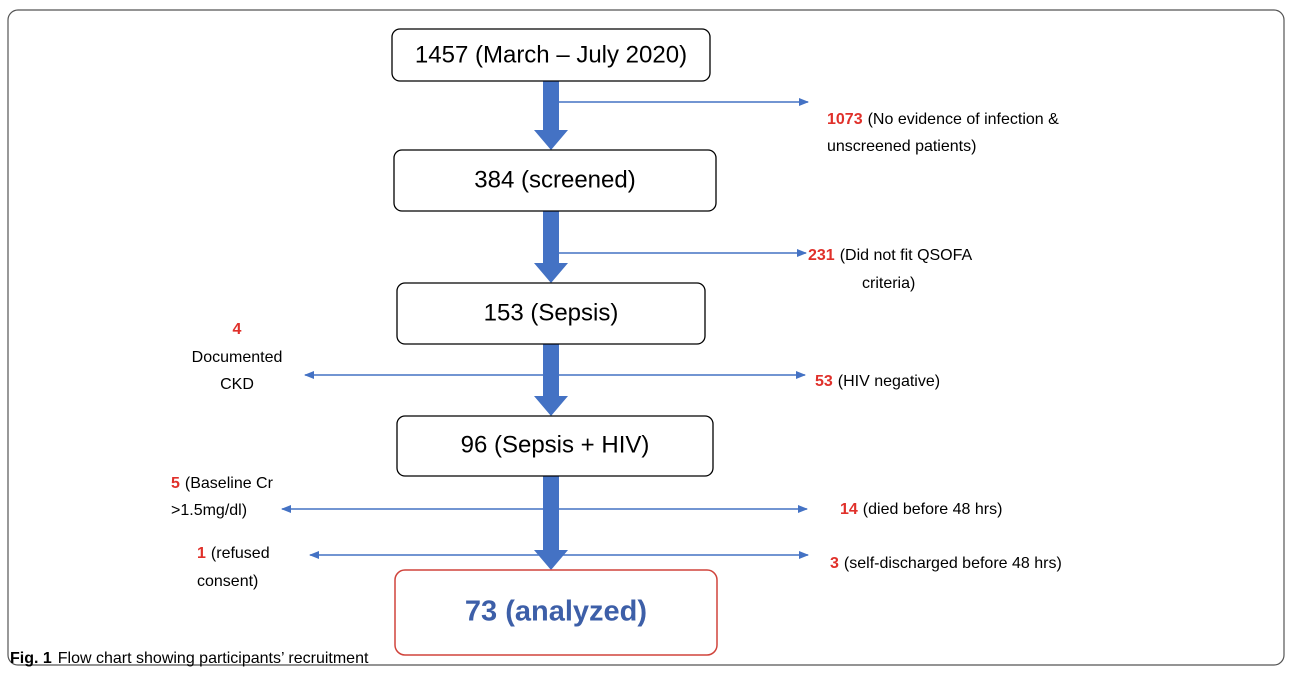 This screenshot has height=677, width=1292. I want to click on caption-label: Fig. 1, so click(31, 658).